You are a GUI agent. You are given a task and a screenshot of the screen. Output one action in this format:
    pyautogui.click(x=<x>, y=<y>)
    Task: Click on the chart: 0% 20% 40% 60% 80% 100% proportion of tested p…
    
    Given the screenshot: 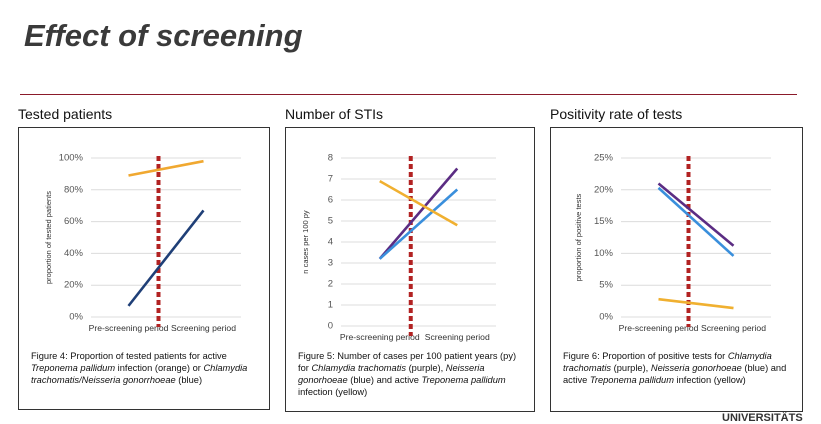 What is the action you would take?
    pyautogui.click(x=142, y=243)
    